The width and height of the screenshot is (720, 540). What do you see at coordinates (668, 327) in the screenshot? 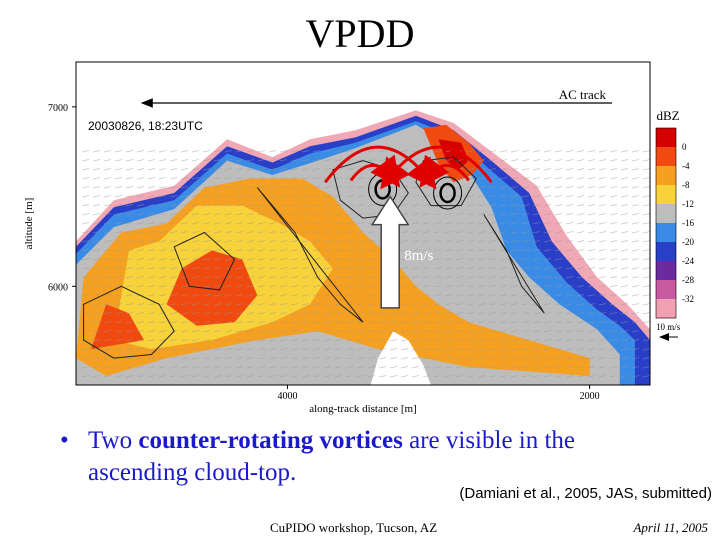
I see `wind-scale-label: 10 m/s` at bounding box center [668, 327].